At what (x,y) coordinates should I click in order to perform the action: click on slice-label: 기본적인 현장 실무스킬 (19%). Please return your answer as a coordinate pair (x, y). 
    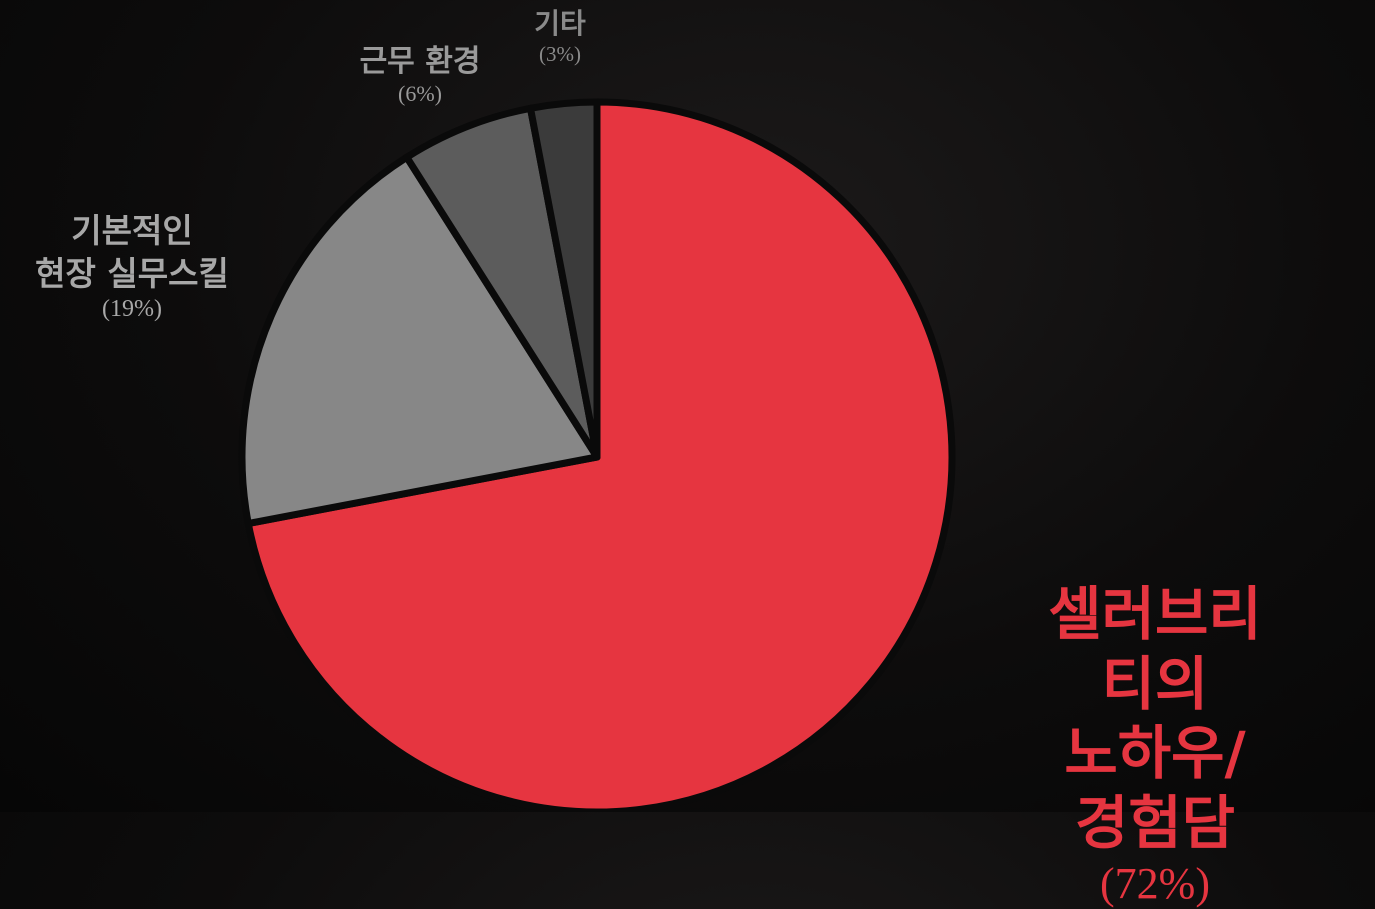
    Looking at the image, I should click on (132, 266).